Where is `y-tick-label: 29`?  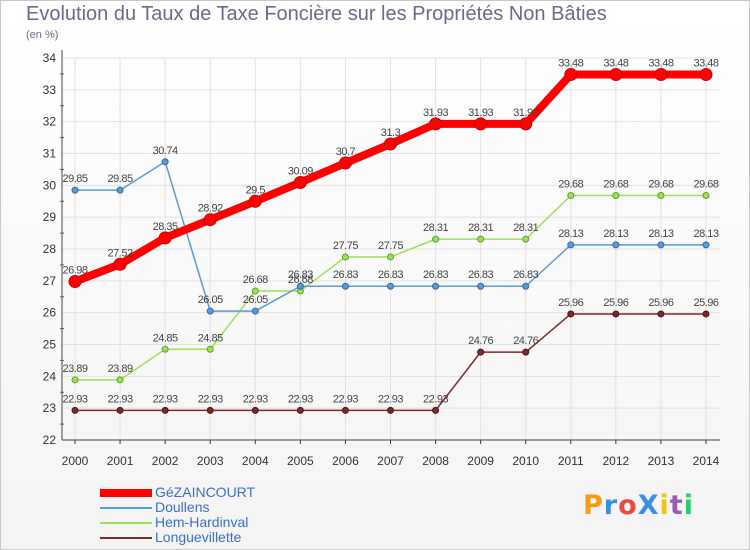 y-tick-label: 29 is located at coordinates (50, 217).